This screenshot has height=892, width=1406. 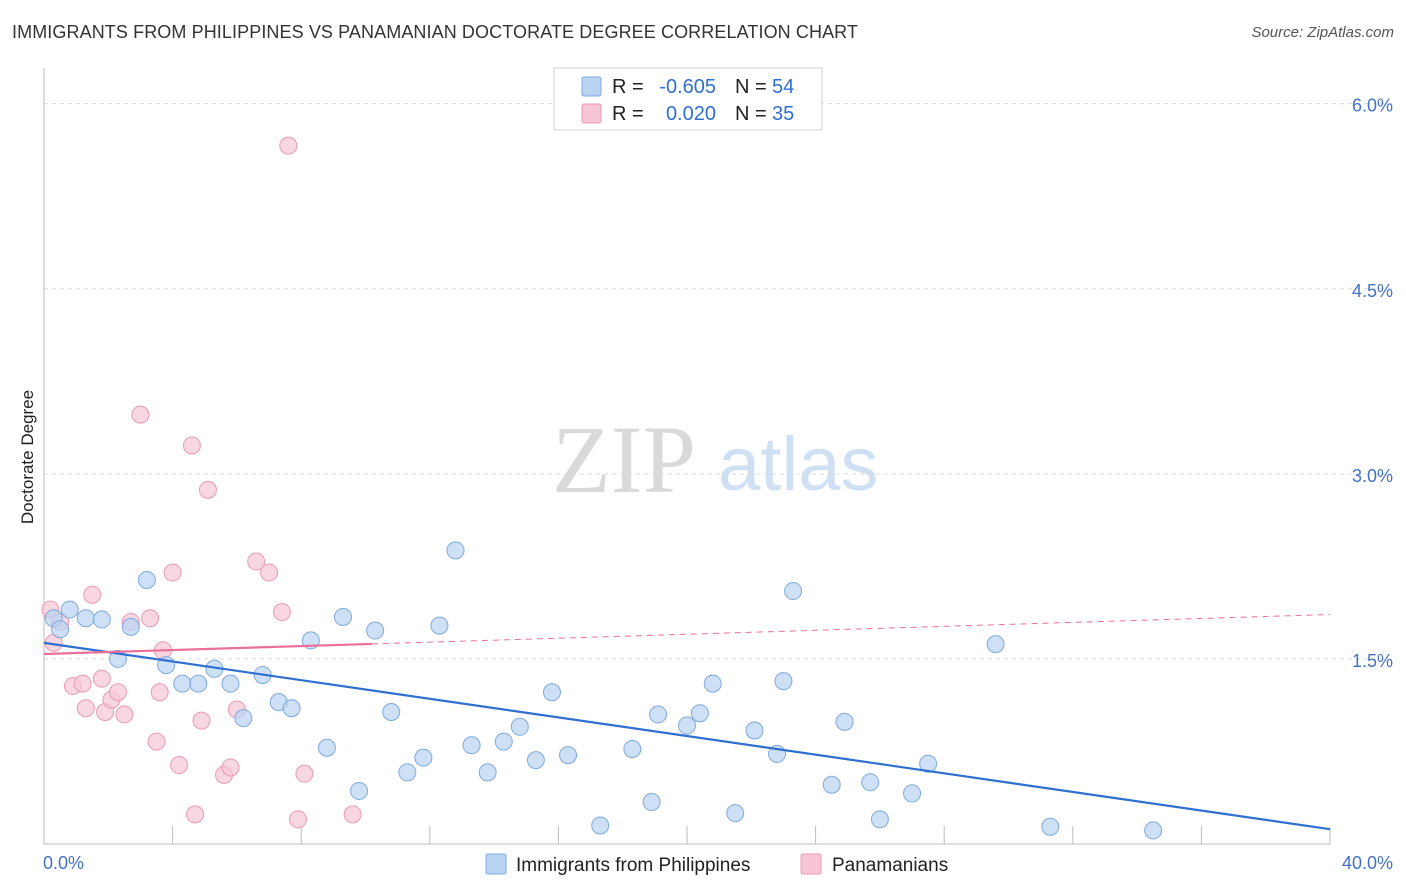 I want to click on y-tick-label: 1.5%, so click(x=1372, y=661).